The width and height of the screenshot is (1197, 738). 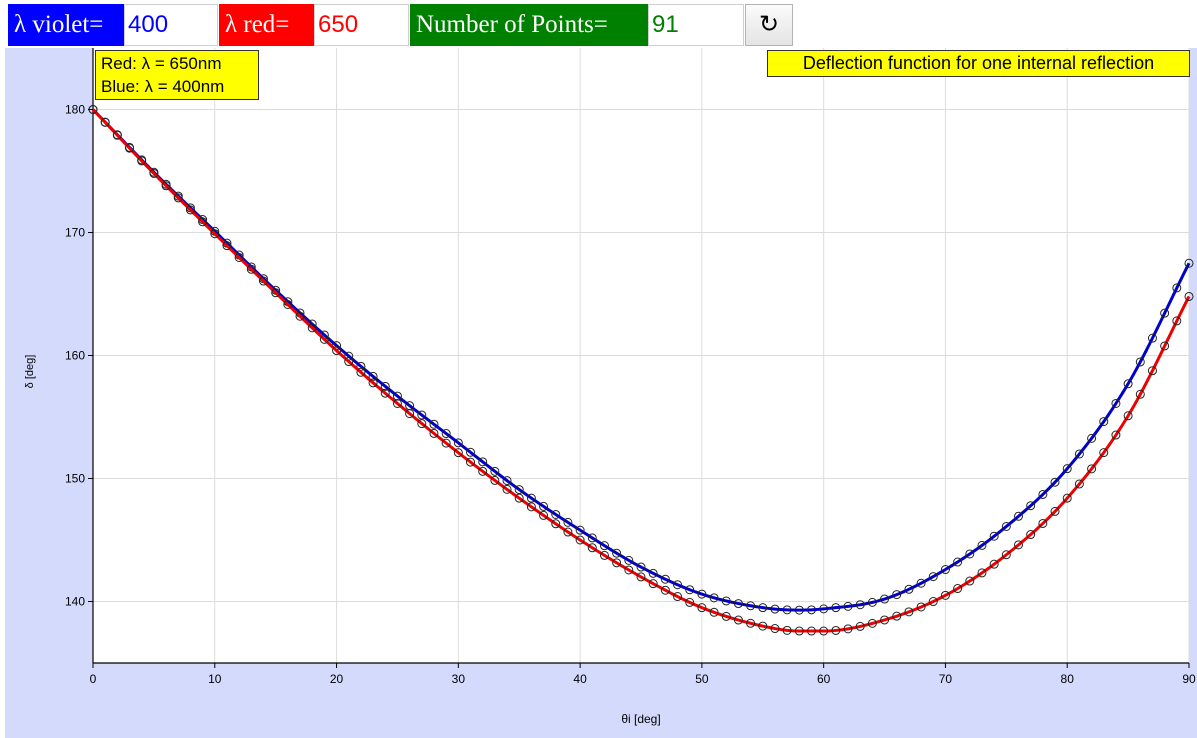 I want to click on violet-wavelength-input, so click(x=171, y=25).